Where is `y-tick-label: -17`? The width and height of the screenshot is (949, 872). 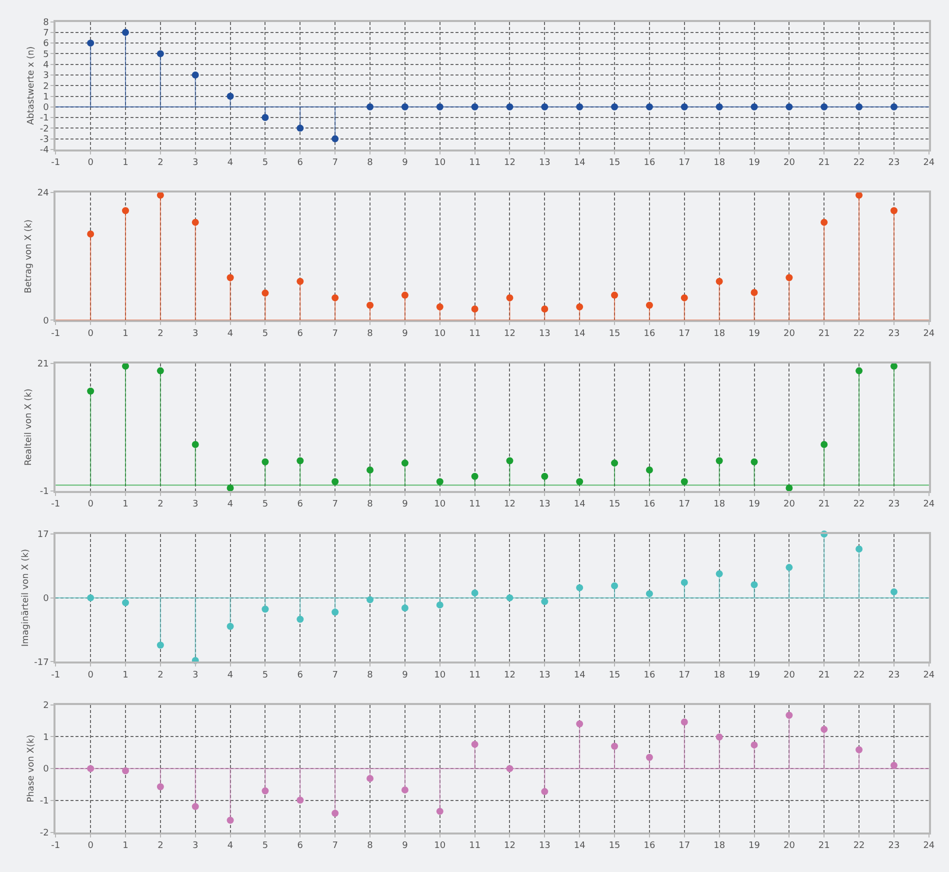 y-tick-label: -17 is located at coordinates (41, 663).